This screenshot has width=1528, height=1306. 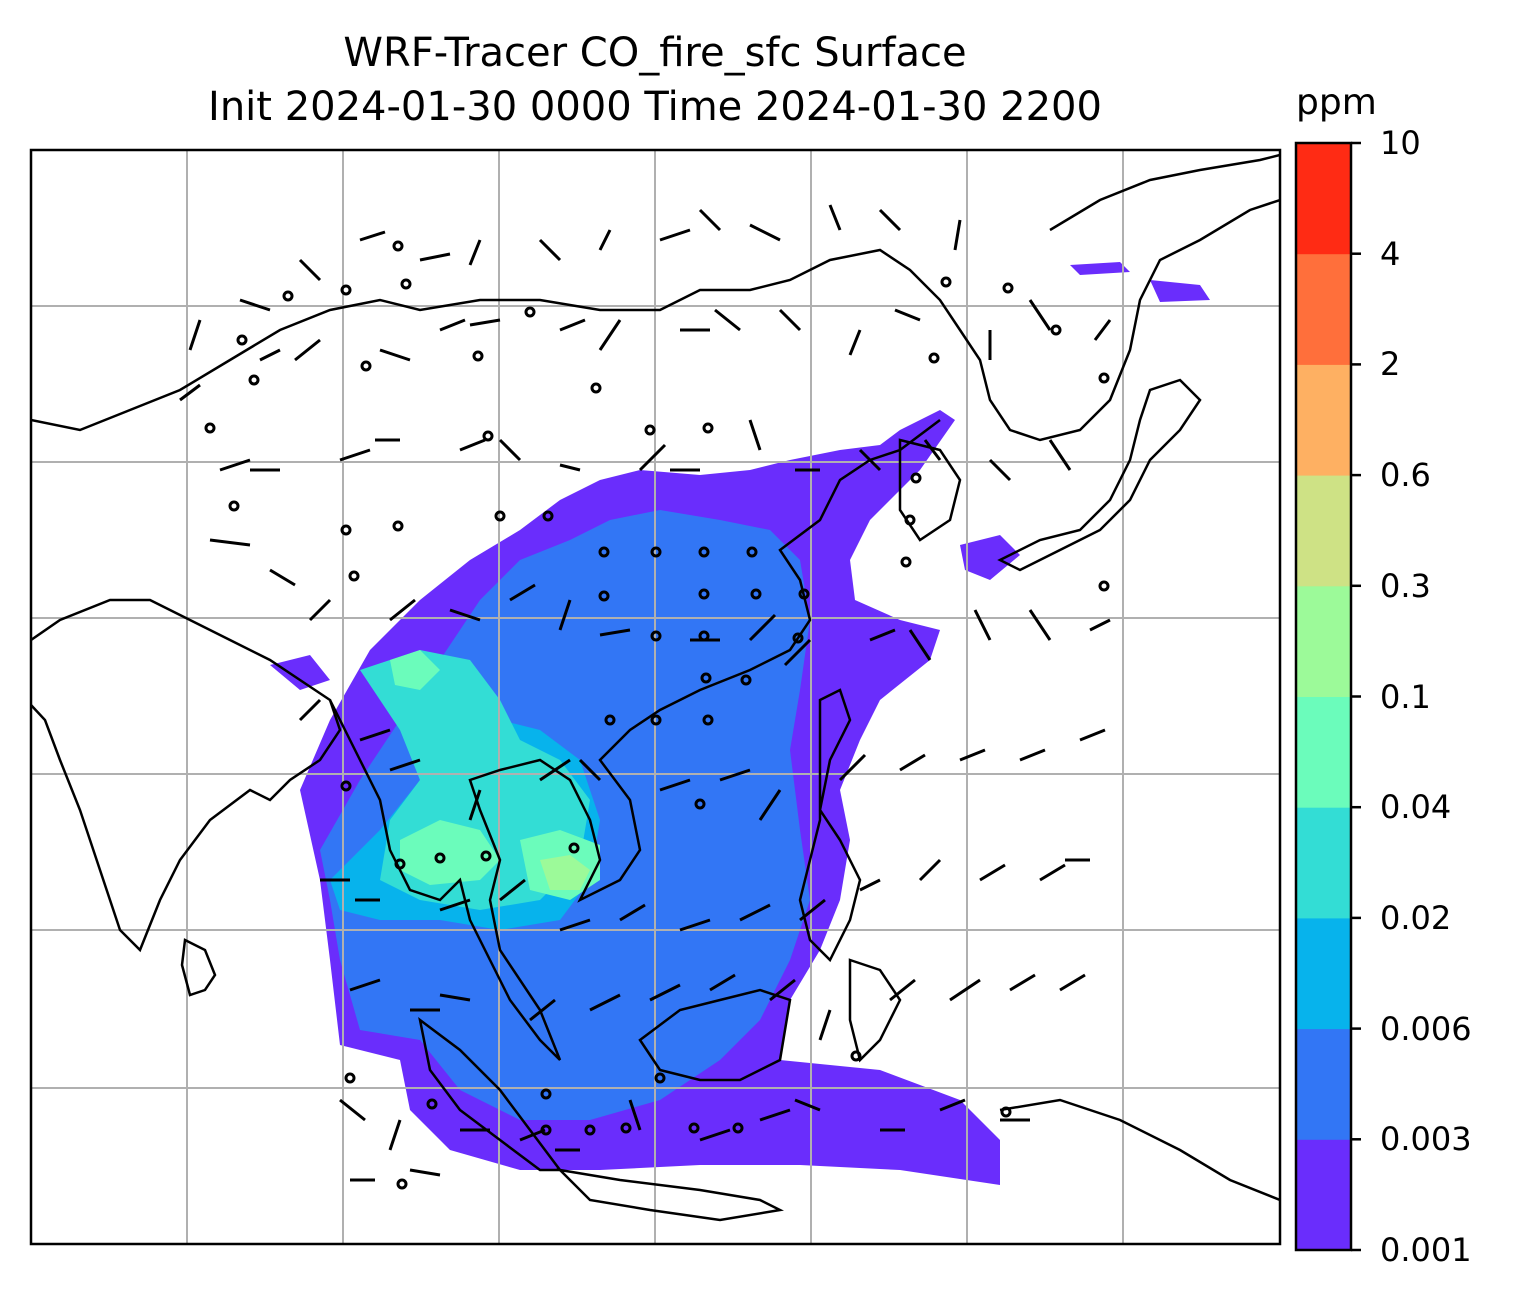 What do you see at coordinates (655, 53) in the screenshot?
I see `map-title-line1: WRF-Tracer CO_fire_sfc Surface` at bounding box center [655, 53].